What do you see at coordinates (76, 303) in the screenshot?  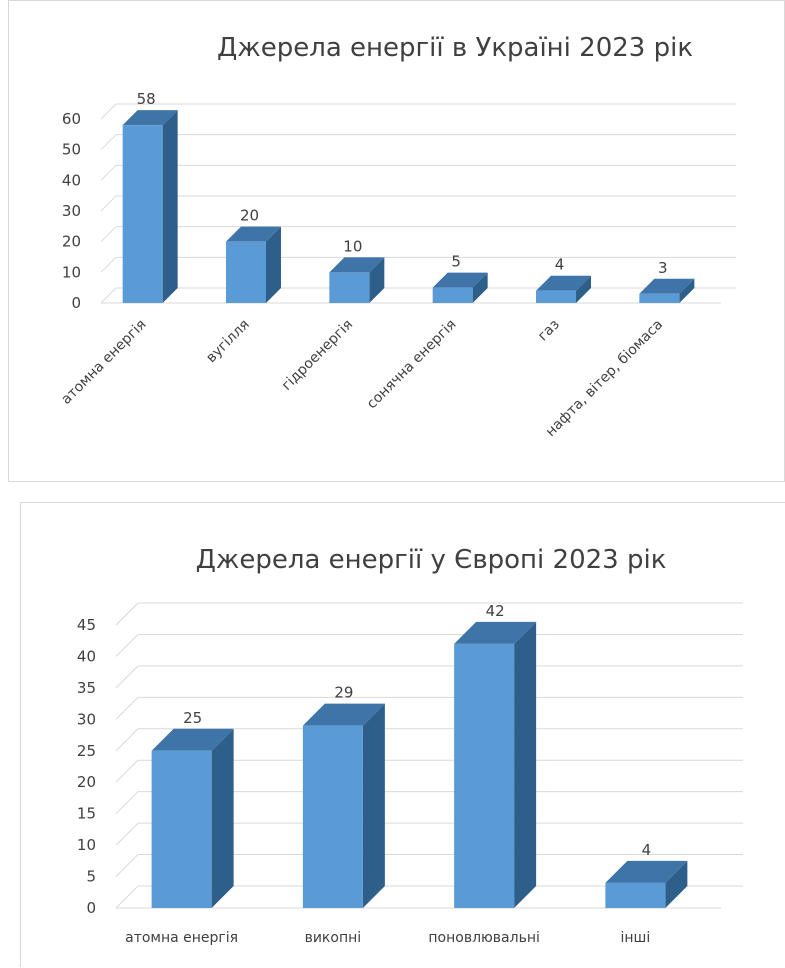 I see `ukraine-y-tick-label: 0` at bounding box center [76, 303].